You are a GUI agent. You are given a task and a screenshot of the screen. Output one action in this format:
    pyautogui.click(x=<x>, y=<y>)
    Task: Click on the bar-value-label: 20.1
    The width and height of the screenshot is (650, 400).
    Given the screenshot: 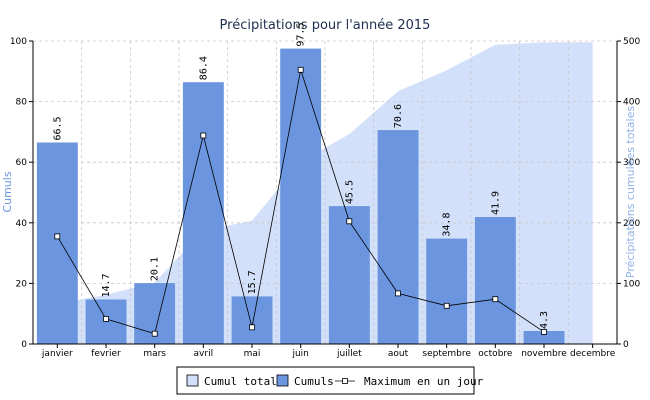 What is the action you would take?
    pyautogui.click(x=155, y=269)
    